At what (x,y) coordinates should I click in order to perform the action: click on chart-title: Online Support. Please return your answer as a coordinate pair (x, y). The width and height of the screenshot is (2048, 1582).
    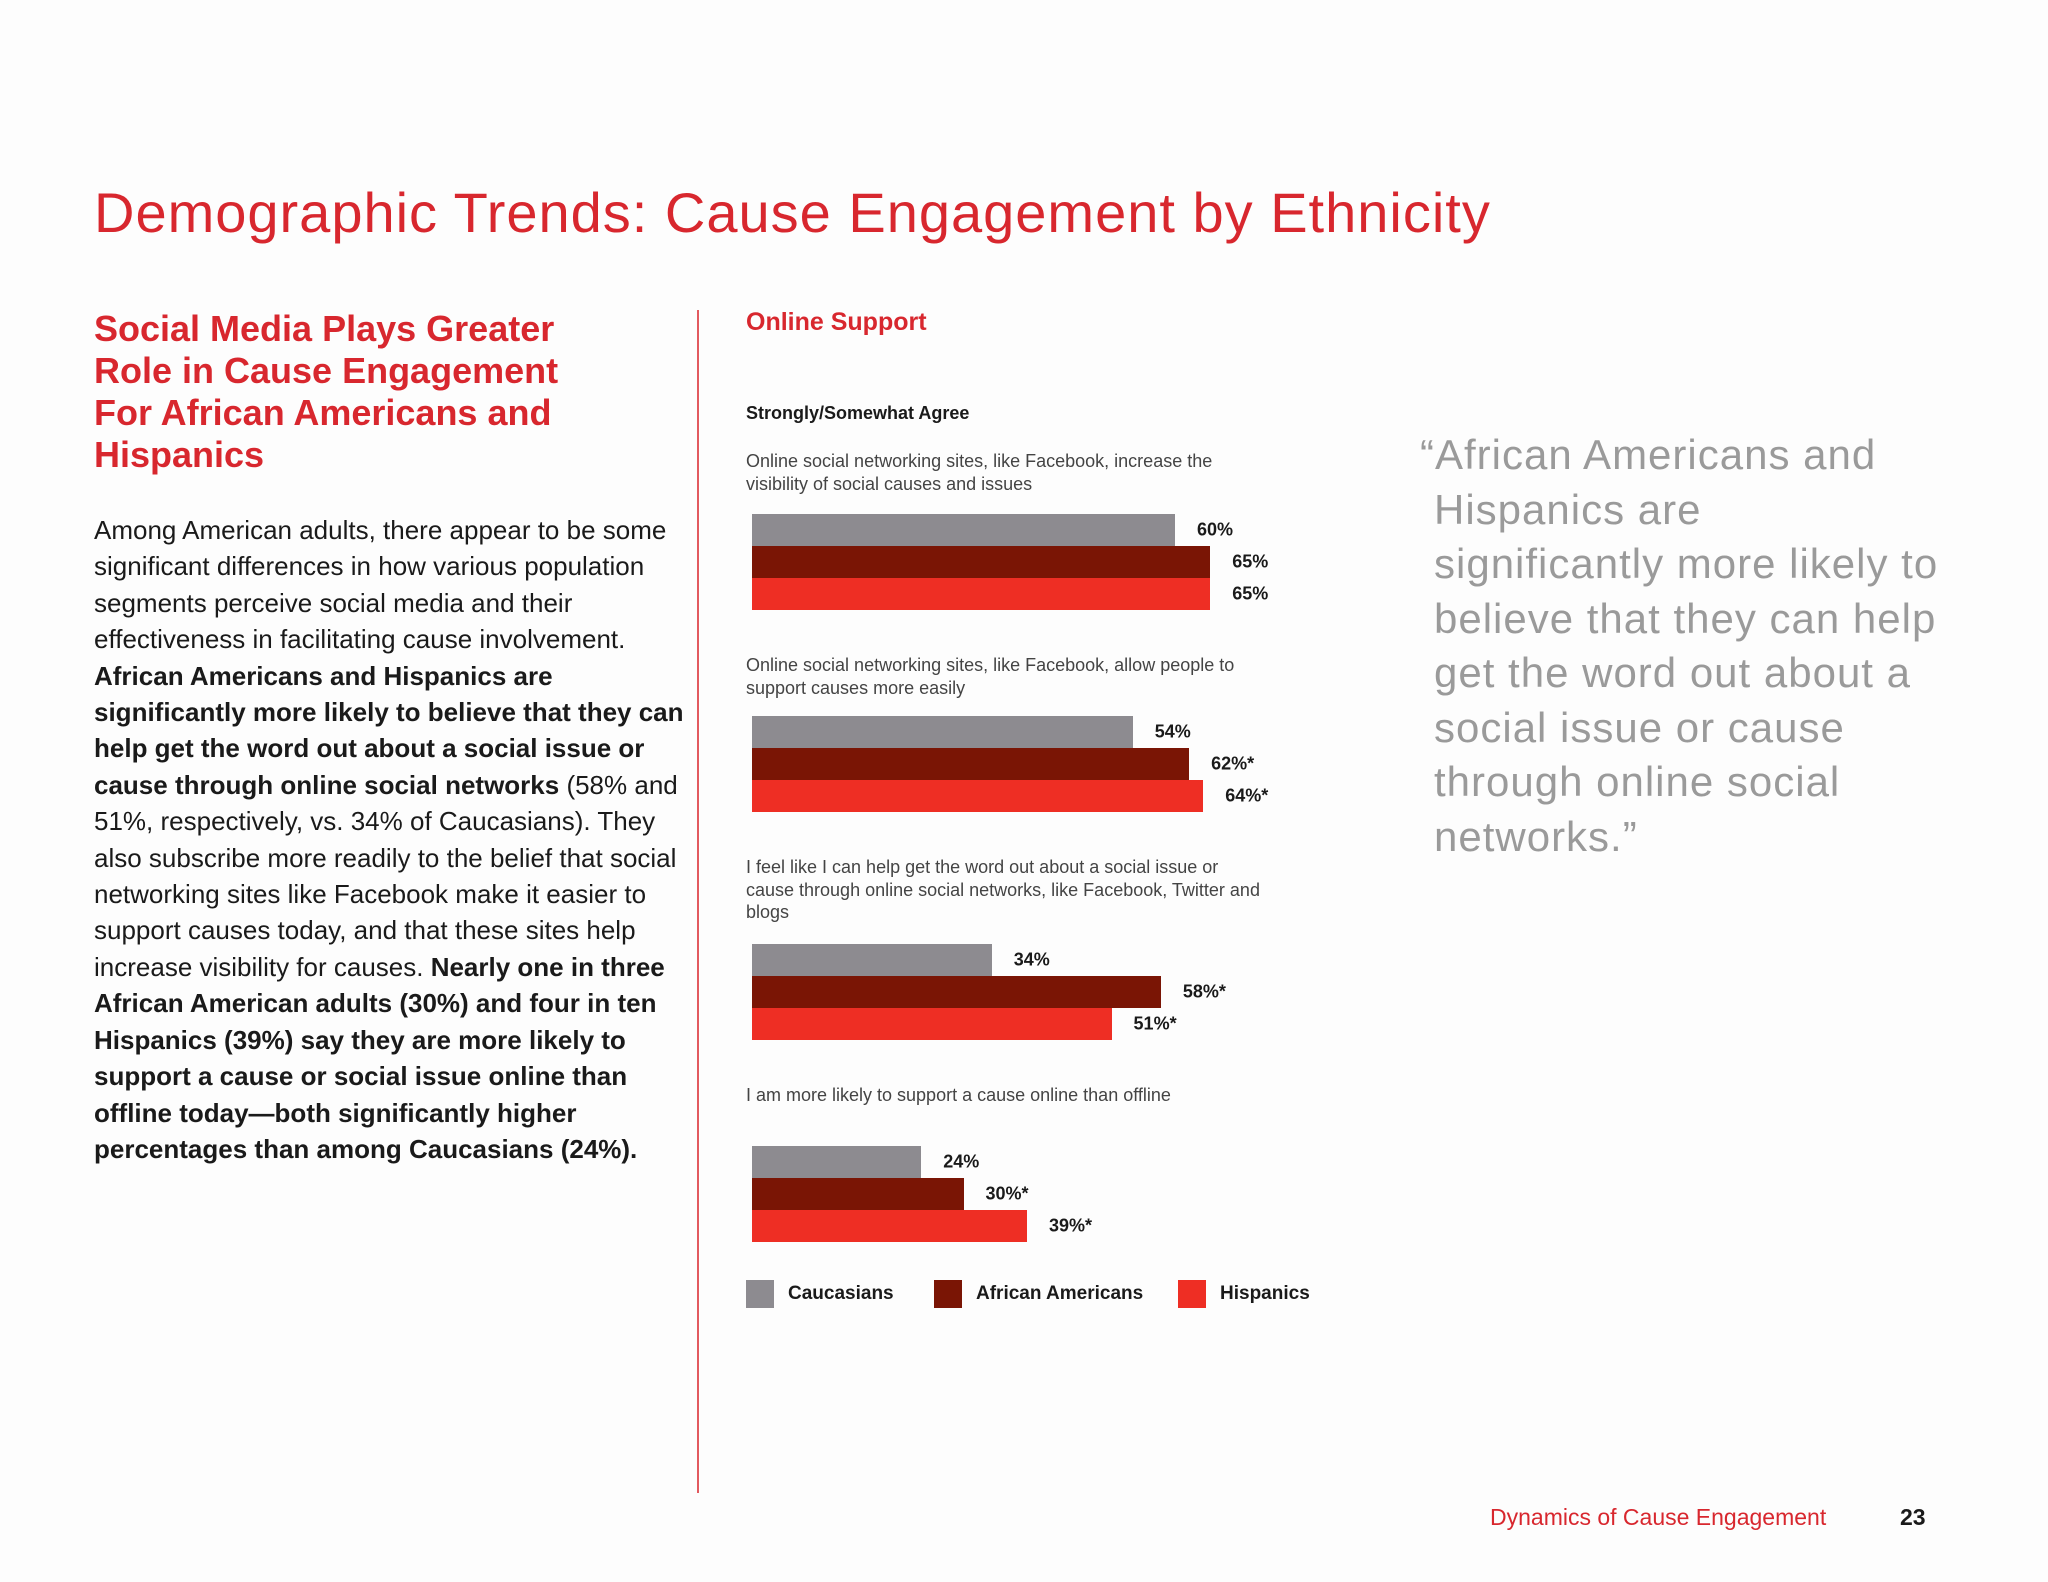
    Looking at the image, I should click on (836, 322).